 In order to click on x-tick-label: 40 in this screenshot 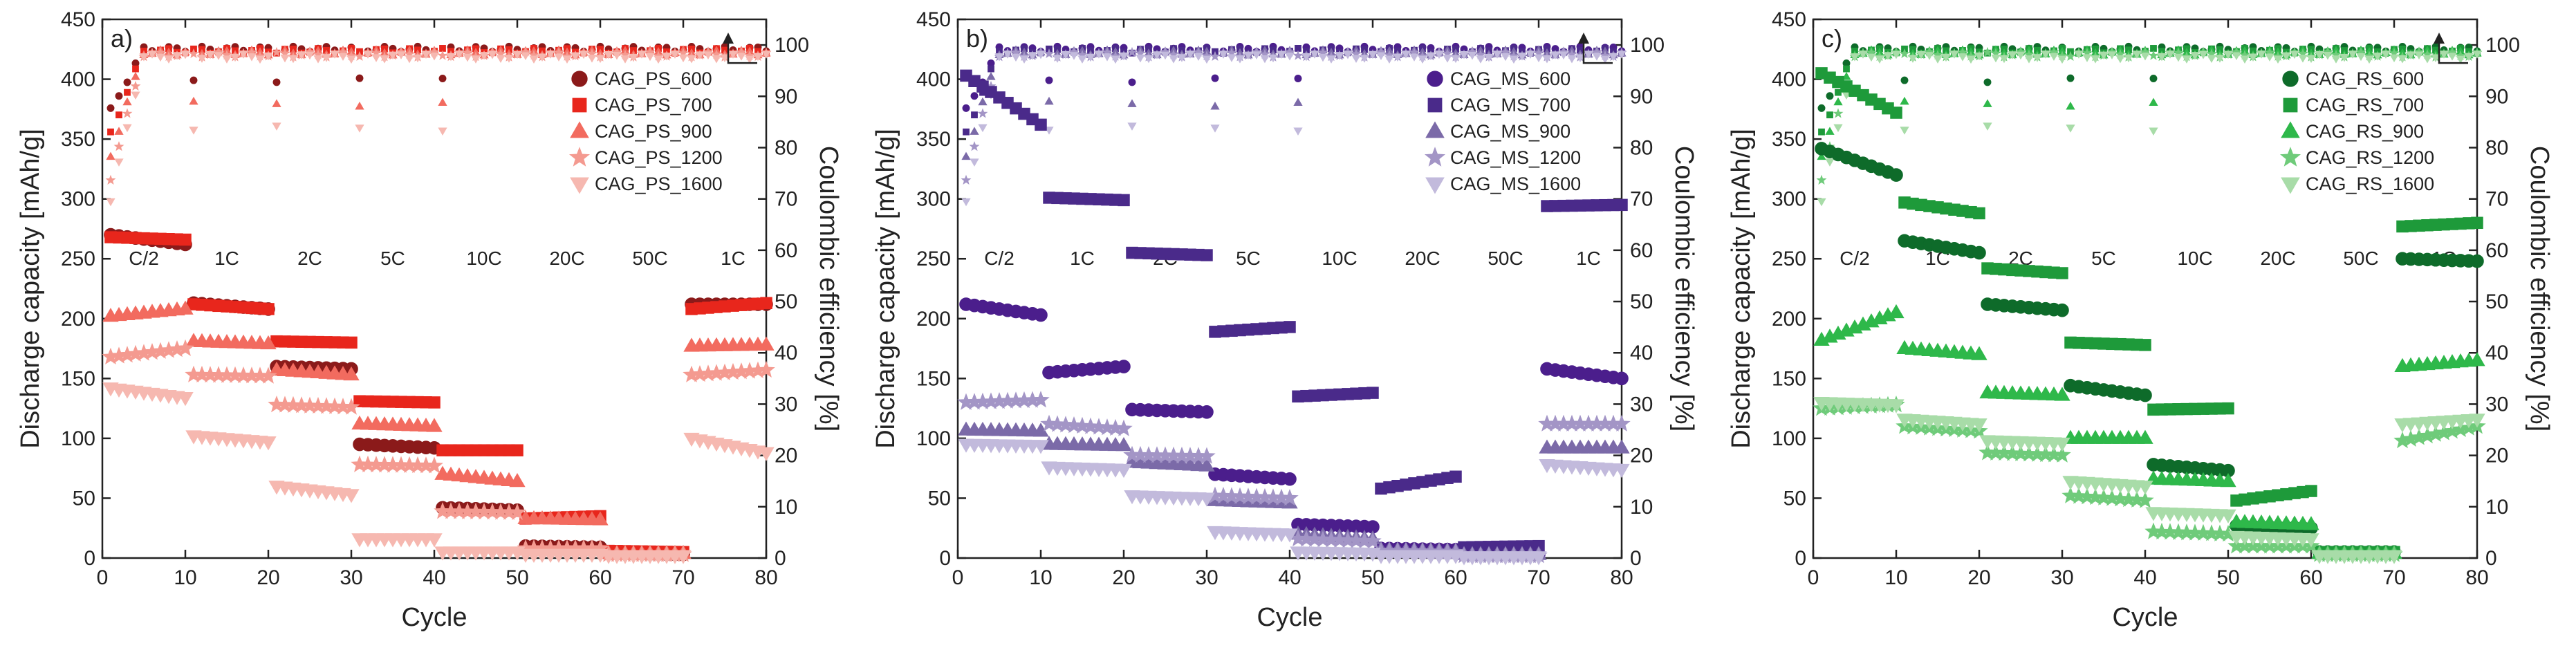, I will do `click(434, 577)`.